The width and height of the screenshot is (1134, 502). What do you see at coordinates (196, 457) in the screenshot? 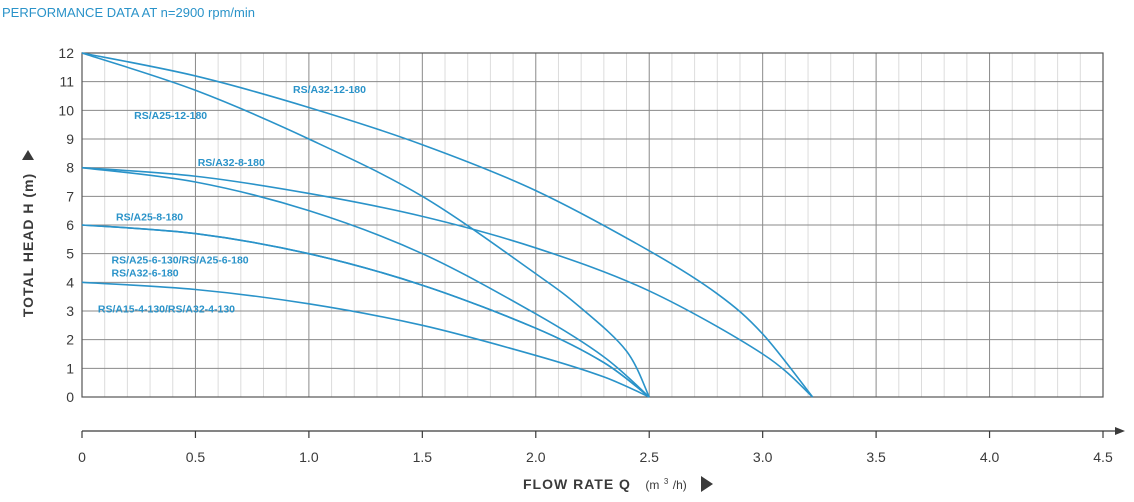
I see `x-tick-label: 0.5` at bounding box center [196, 457].